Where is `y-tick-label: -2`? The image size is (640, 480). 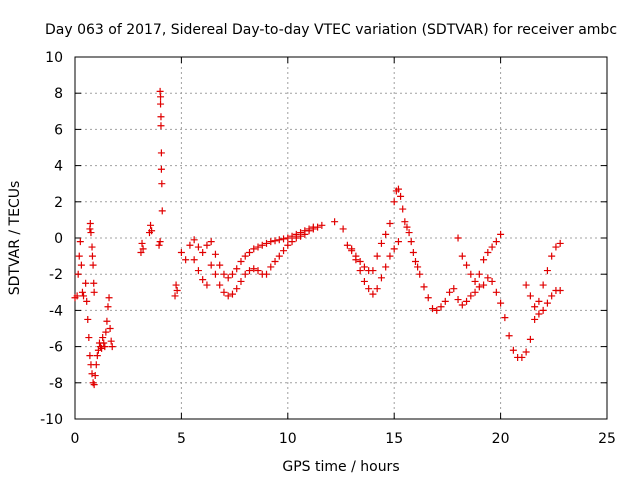
y-tick-label: -2 is located at coordinates (56, 275).